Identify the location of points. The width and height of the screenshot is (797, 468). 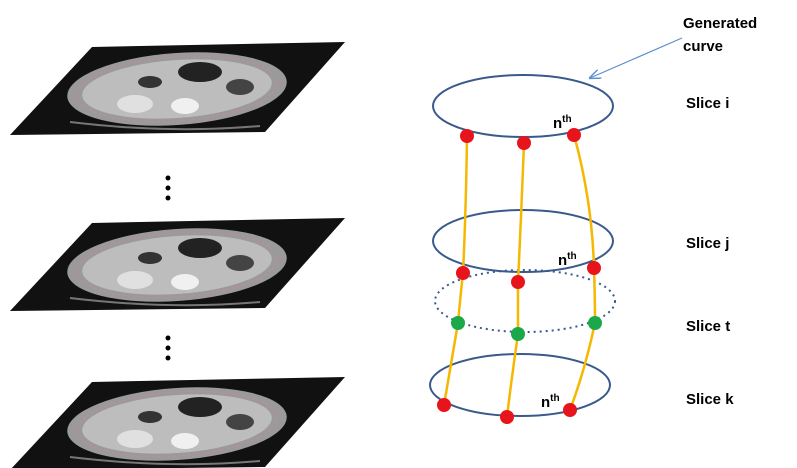
(519, 276).